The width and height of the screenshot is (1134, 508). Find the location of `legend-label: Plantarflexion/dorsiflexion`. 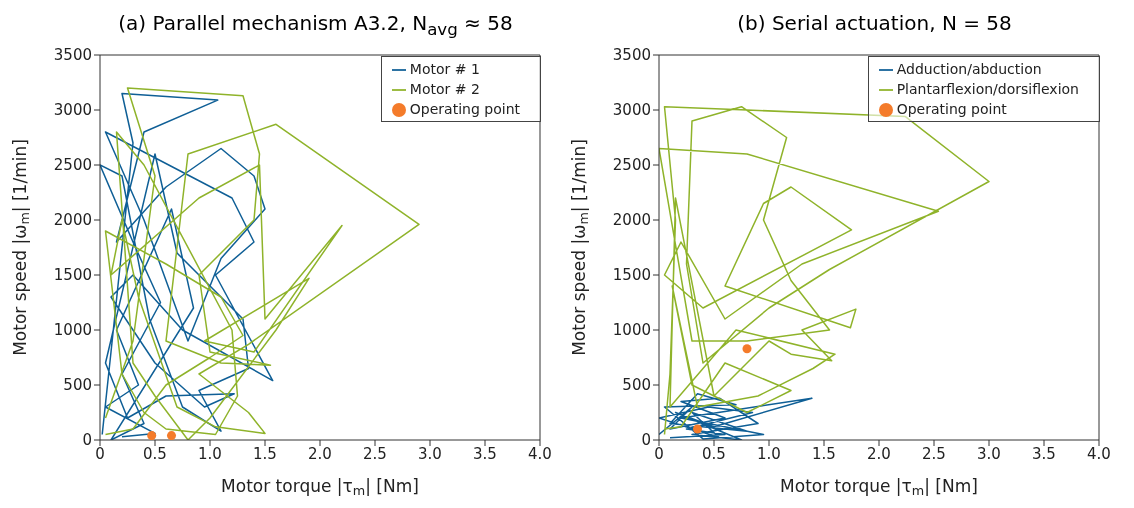

legend-label: Plantarflexion/dorsiflexion is located at coordinates (987, 89).